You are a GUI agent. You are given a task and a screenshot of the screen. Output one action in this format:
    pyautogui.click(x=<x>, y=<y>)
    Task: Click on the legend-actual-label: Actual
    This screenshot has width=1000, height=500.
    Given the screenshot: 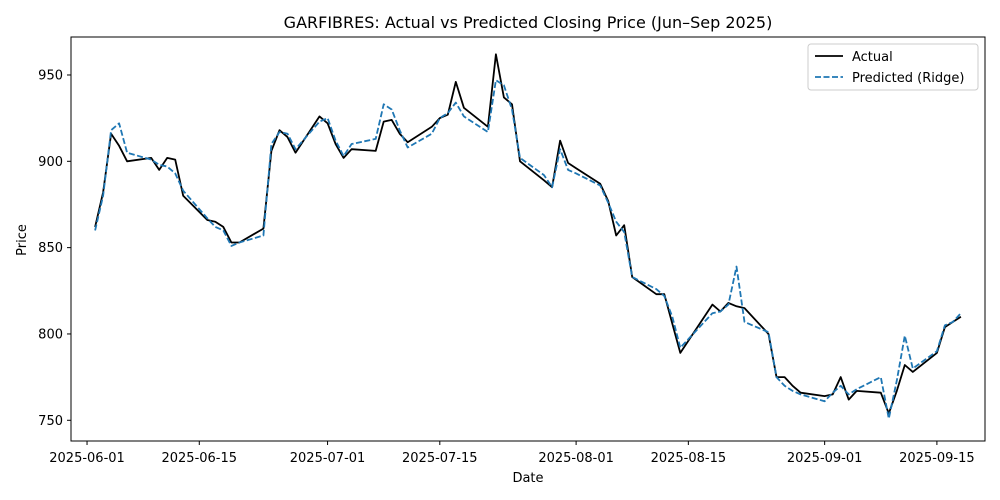 What is the action you would take?
    pyautogui.click(x=872, y=57)
    